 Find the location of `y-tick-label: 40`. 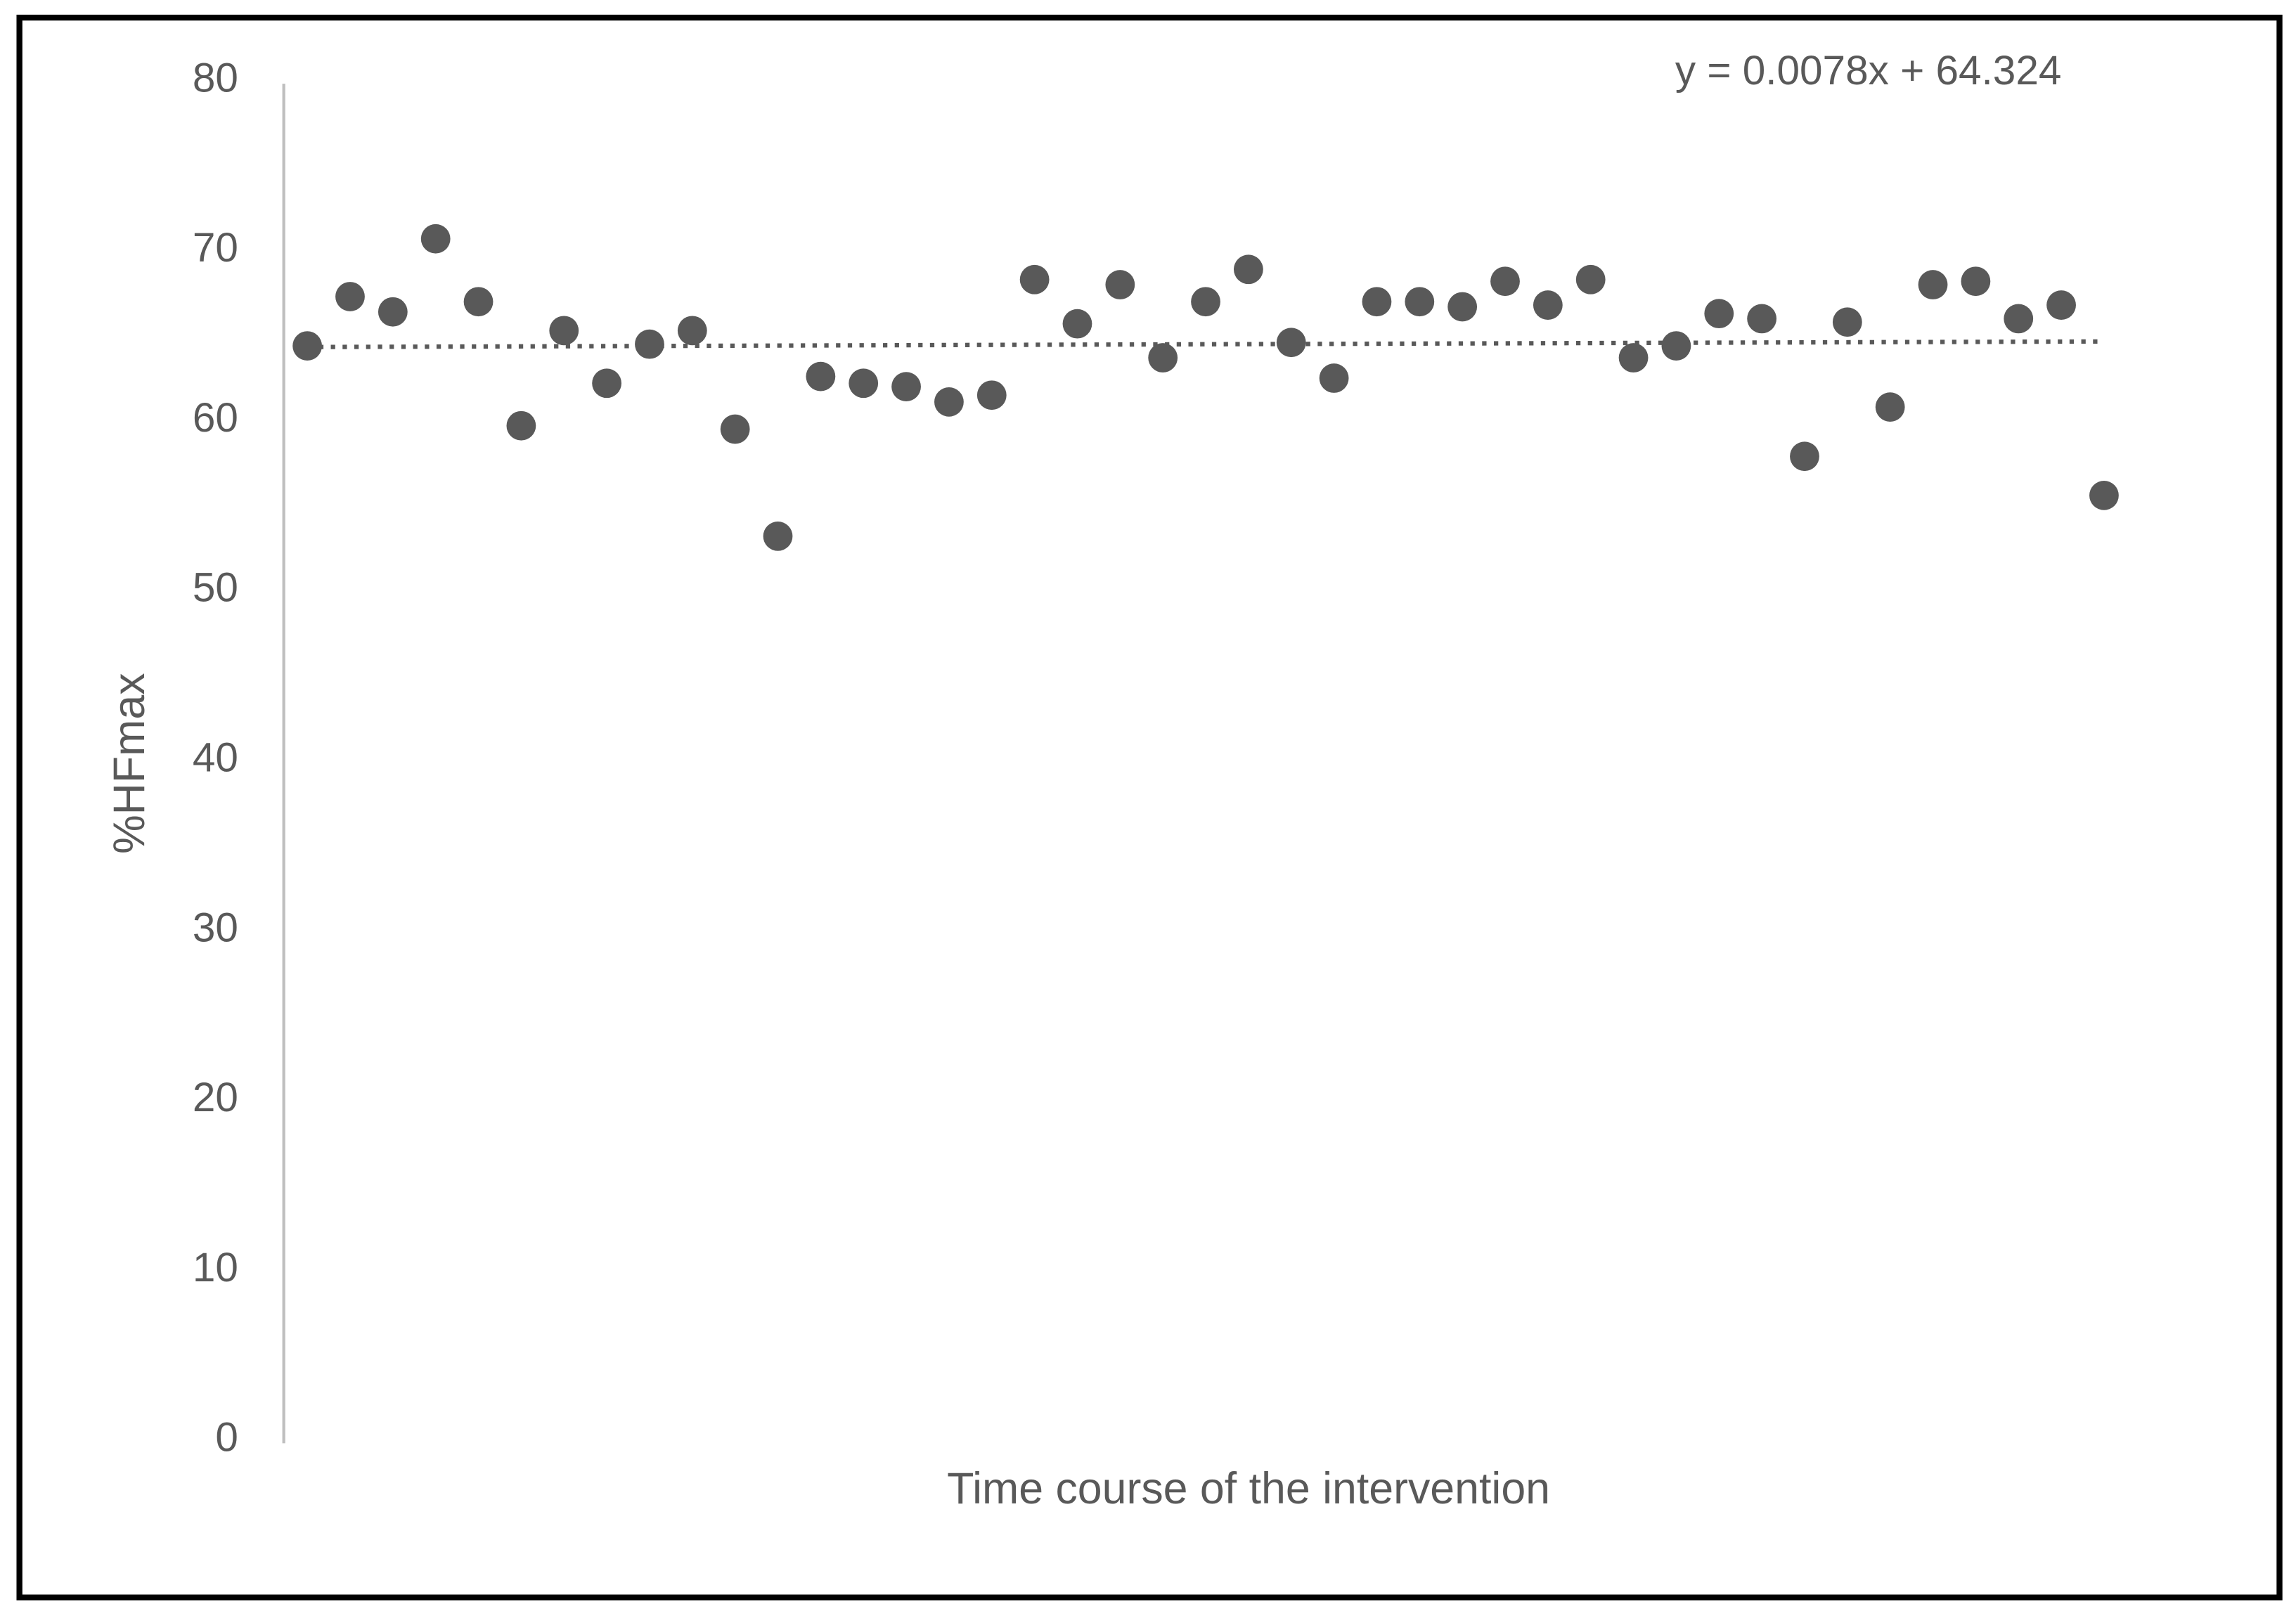

y-tick-label: 40 is located at coordinates (216, 758).